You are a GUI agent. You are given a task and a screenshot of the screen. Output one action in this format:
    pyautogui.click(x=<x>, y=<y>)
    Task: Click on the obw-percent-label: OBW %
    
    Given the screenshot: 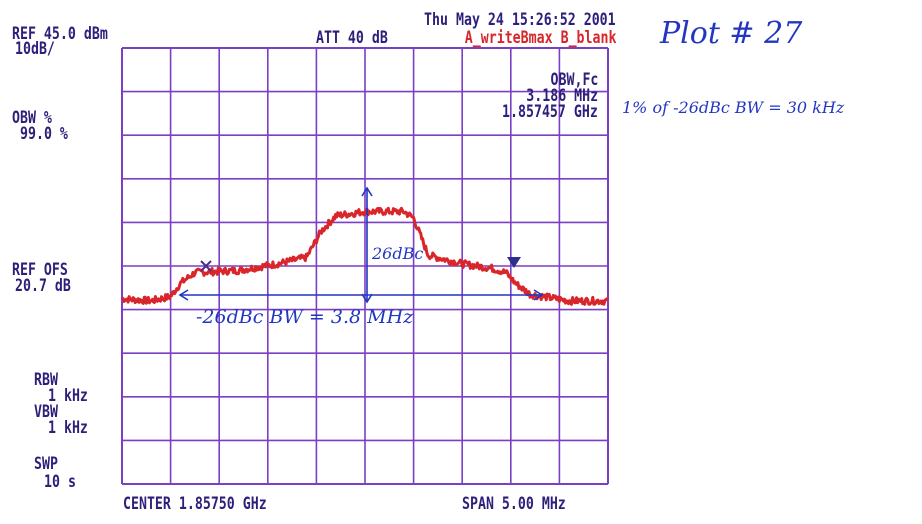 What is the action you would take?
    pyautogui.click(x=32, y=118)
    